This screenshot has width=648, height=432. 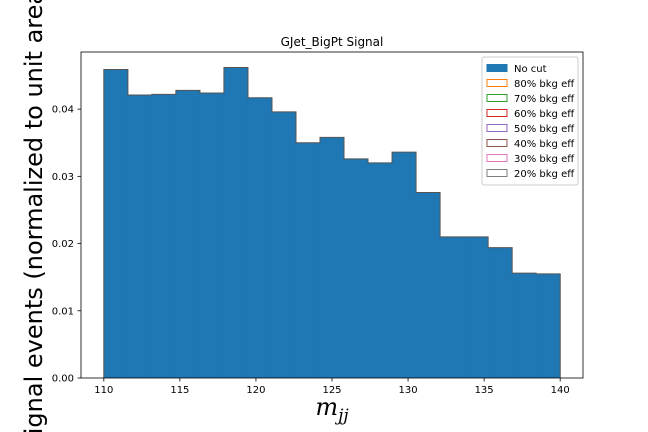 What do you see at coordinates (544, 174) in the screenshot?
I see `legend-label: 20% bkg eff` at bounding box center [544, 174].